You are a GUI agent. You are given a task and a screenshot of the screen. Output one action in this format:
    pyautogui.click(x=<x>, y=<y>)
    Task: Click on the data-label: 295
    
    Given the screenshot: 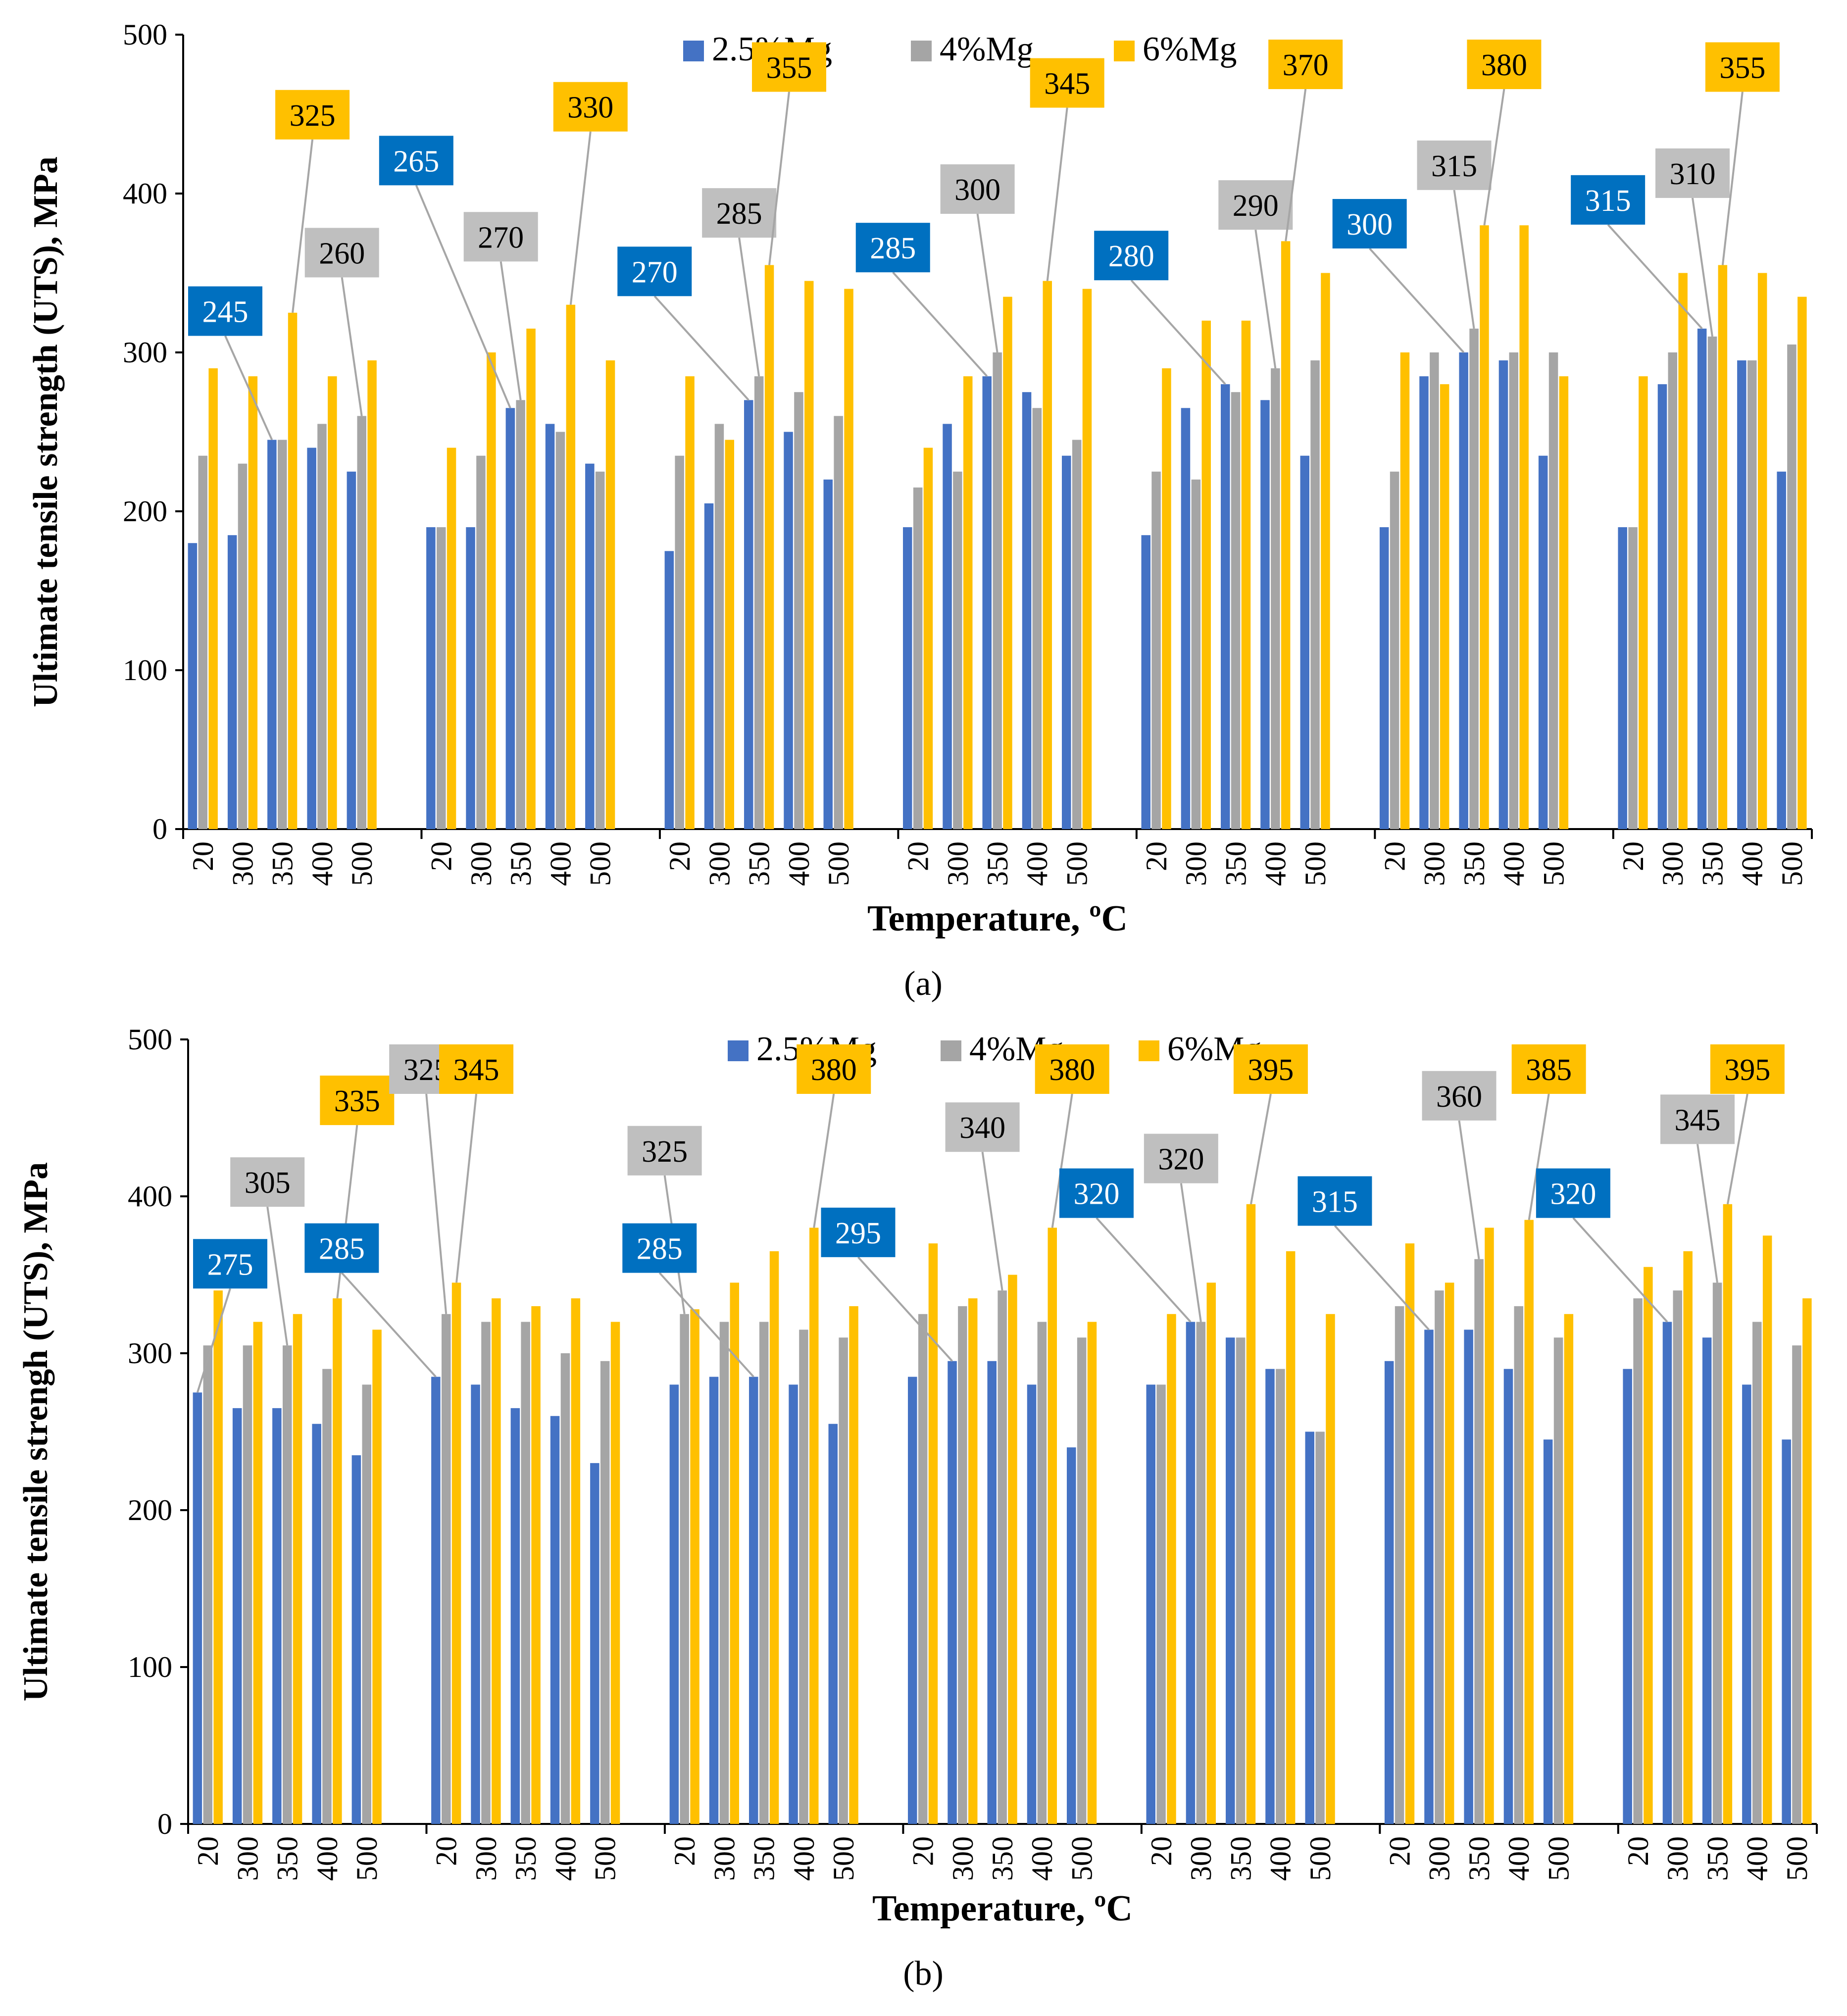 What is the action you would take?
    pyautogui.click(x=858, y=1233)
    